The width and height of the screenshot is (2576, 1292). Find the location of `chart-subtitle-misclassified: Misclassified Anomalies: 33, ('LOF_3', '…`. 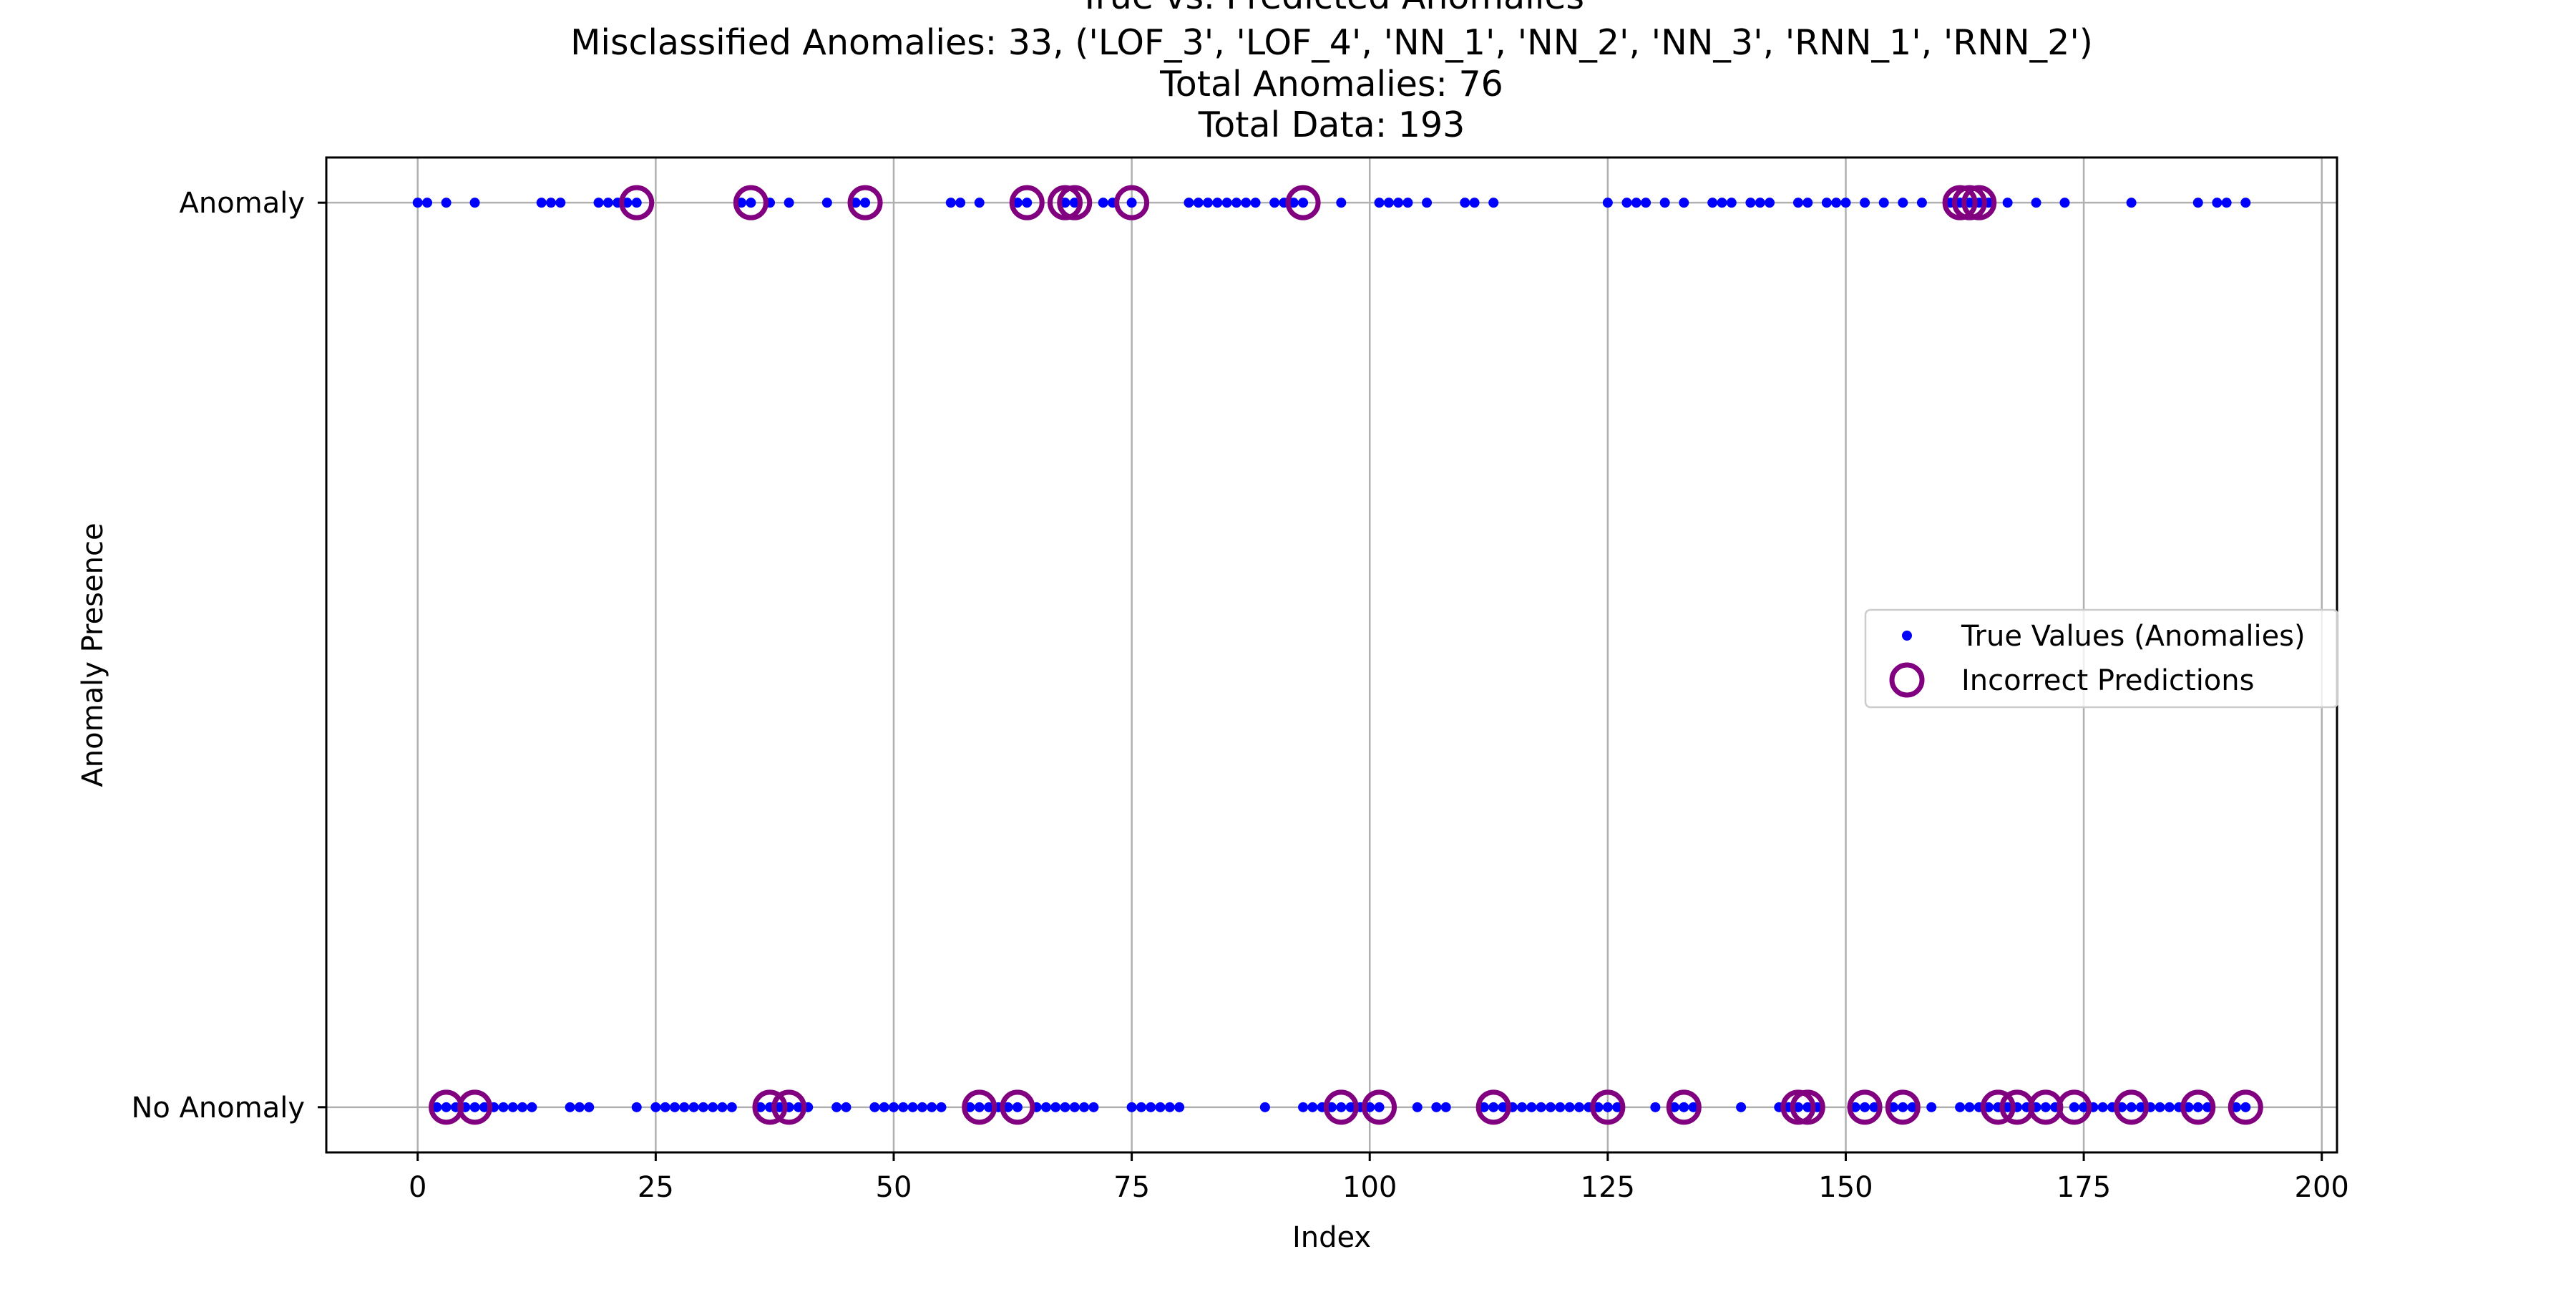

chart-subtitle-misclassified: Misclassified Anomalies: 33, ('LOF_3', '… is located at coordinates (1331, 42).